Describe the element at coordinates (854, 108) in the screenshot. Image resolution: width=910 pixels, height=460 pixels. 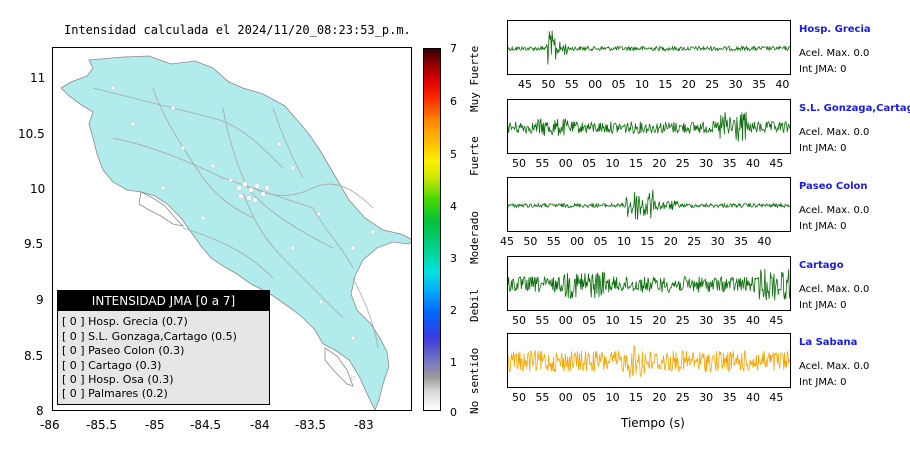
I see `station-name-link: S.L. Gonzaga,Cartago` at that location.